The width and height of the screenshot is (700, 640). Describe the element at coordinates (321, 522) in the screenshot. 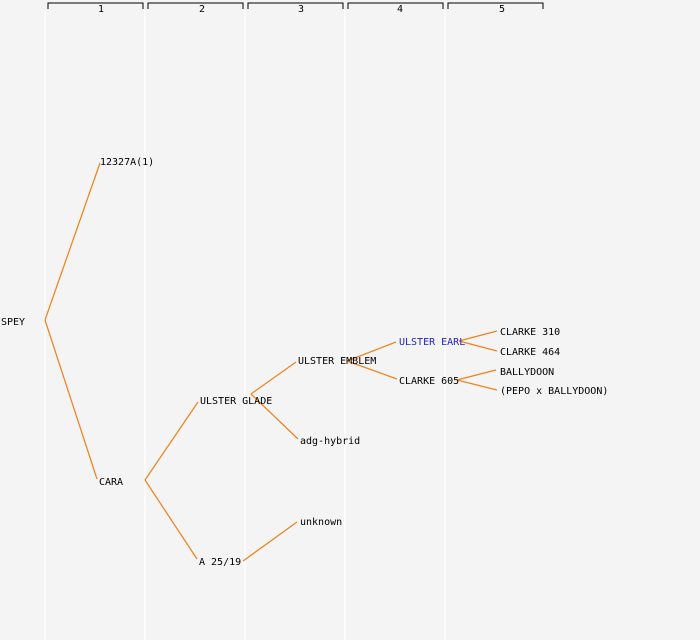

I see `node-unknown: unknown` at that location.